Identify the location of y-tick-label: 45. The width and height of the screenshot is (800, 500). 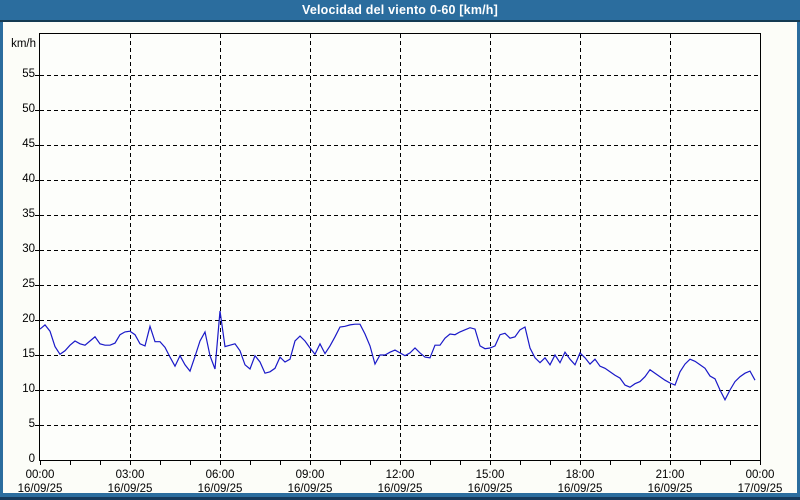
(28, 144).